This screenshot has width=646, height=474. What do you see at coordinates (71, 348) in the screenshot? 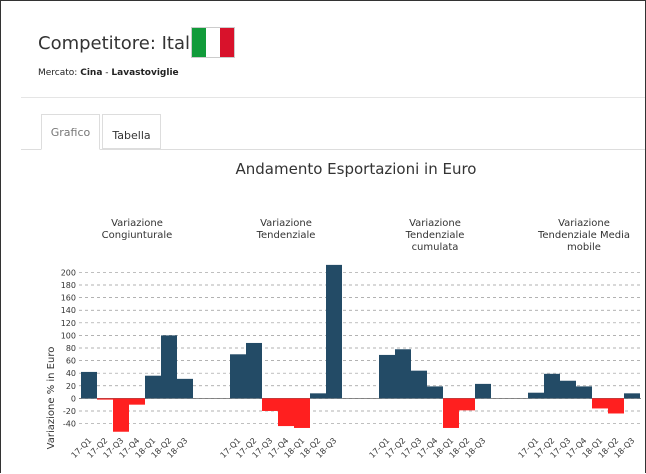
I see `y-tick-label: 80` at bounding box center [71, 348].